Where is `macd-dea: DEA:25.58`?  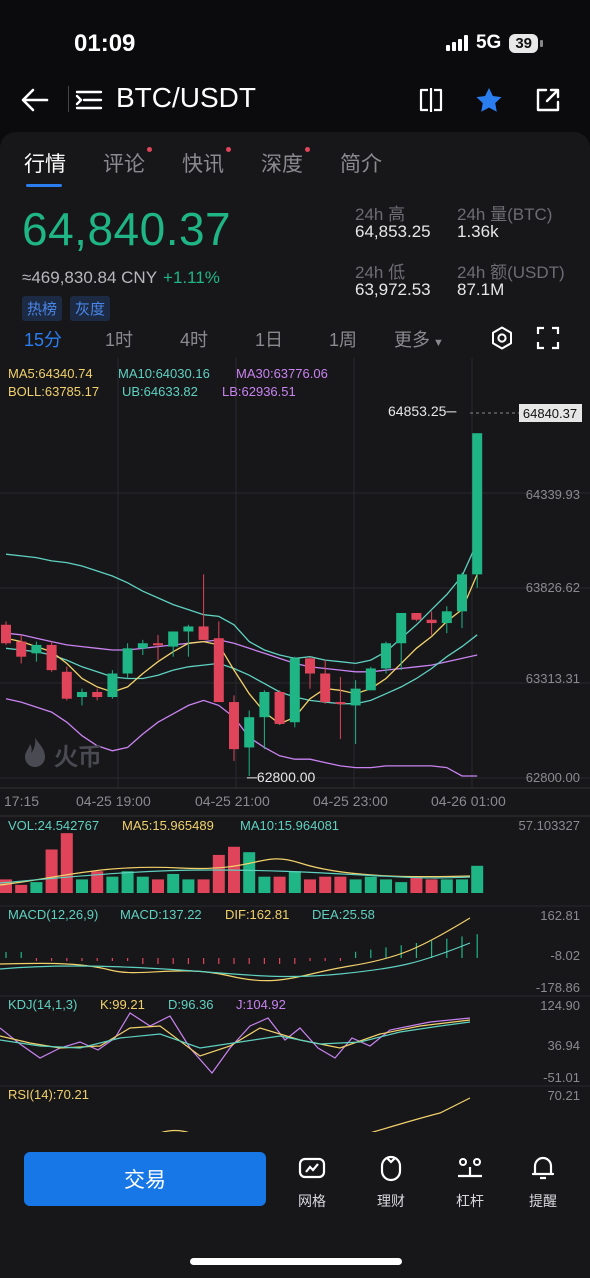 macd-dea: DEA:25.58 is located at coordinates (343, 914).